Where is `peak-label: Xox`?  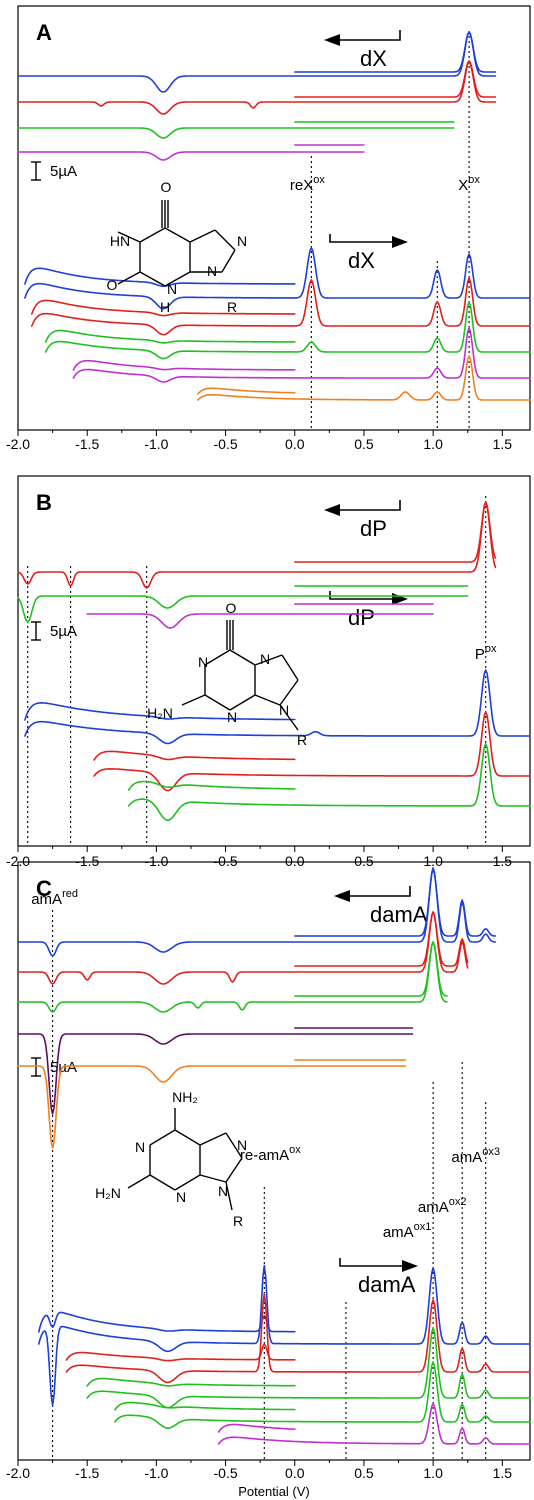
peak-label: Xox is located at coordinates (469, 184).